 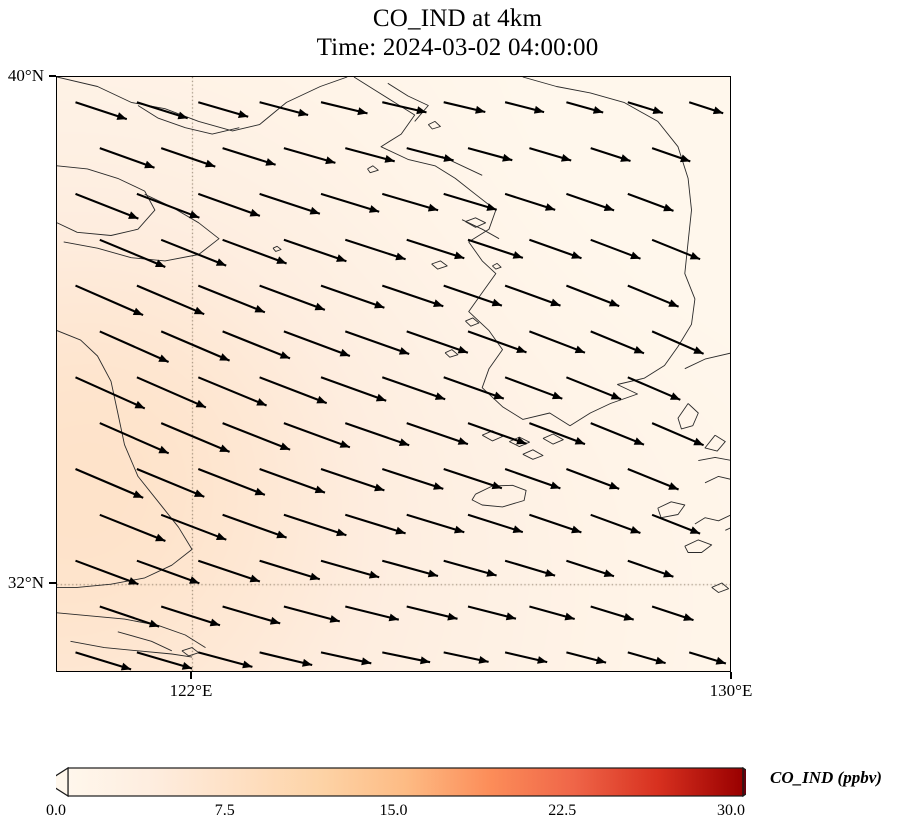 I want to click on chart-title-block: CO_IND at 4km Time: 2024-03-02 04:00:00, so click(x=457, y=33).